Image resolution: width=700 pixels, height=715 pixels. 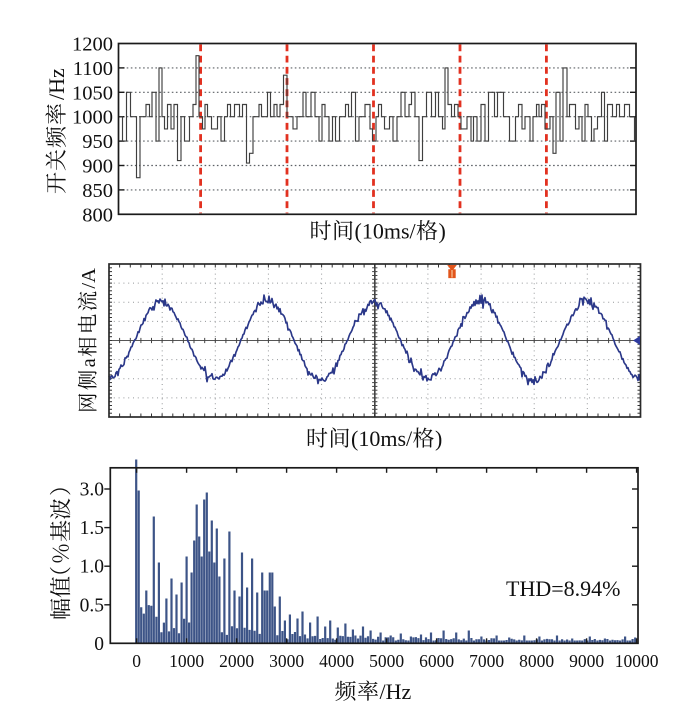 What do you see at coordinates (92, 45) in the screenshot?
I see `svg-text: 1200` at bounding box center [92, 45].